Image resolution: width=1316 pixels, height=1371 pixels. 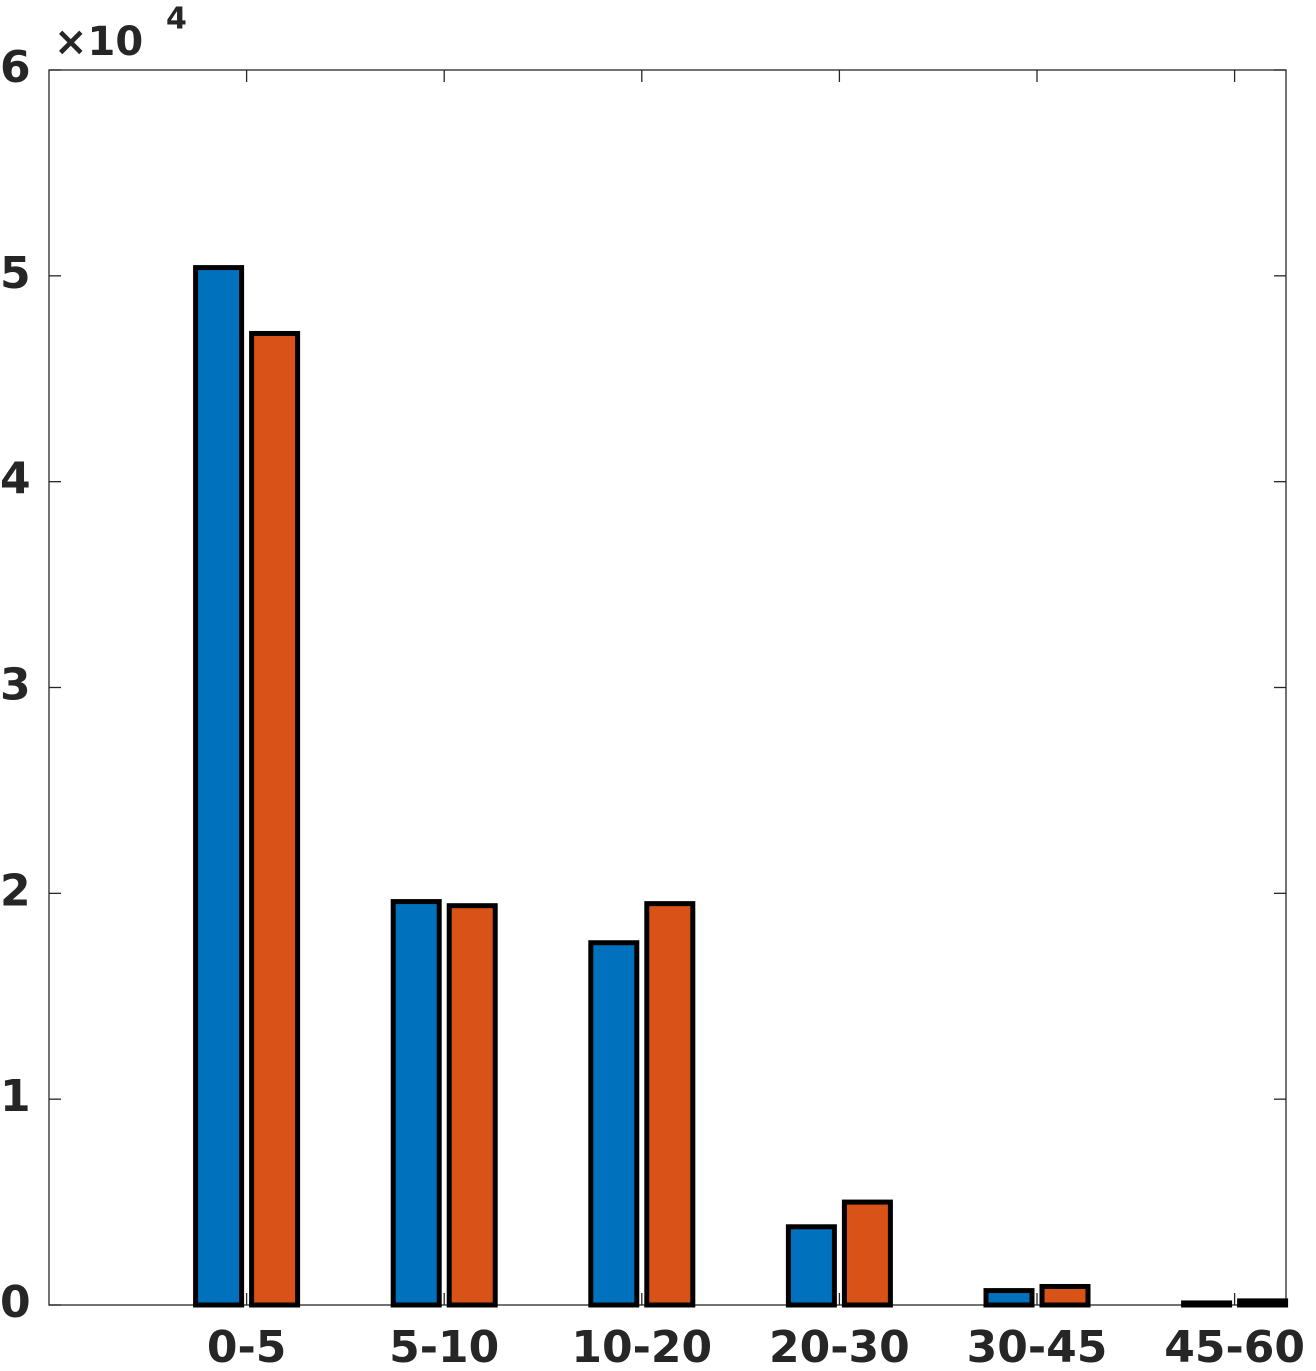 I want to click on x-tick-label: 45-60, so click(x=1234, y=1346).